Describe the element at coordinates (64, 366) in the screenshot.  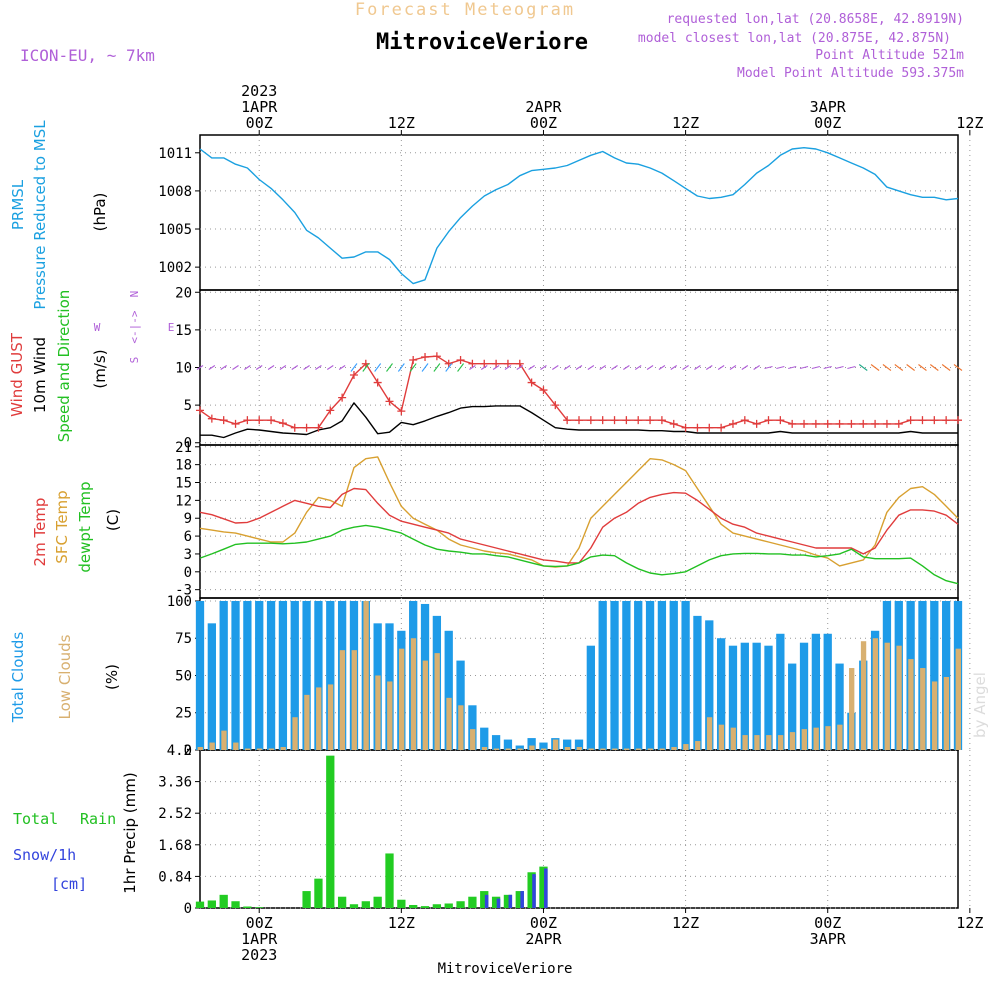
I see `wind-speed-dir-label: Speed and Direction` at that location.